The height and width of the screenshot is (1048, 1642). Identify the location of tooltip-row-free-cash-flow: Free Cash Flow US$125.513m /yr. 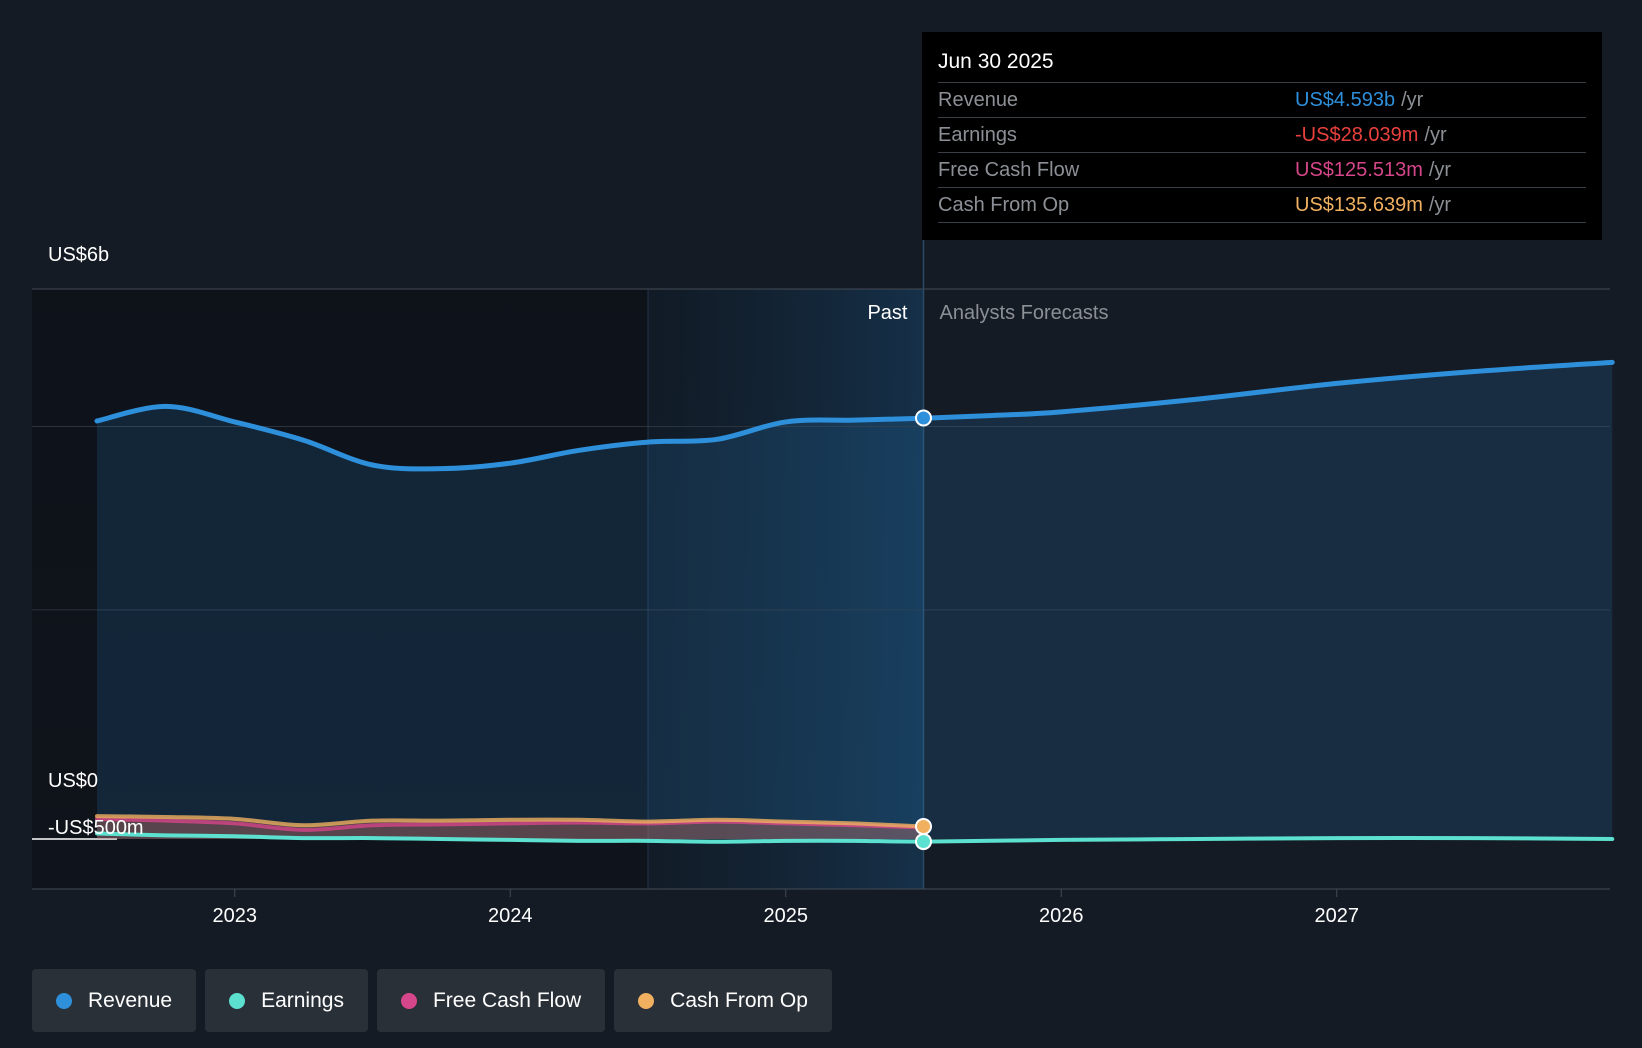
(1262, 170).